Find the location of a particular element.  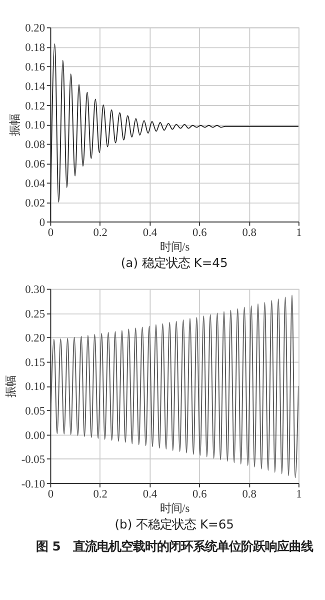

text: (a) 稳定状态 K=45 is located at coordinates (174, 263).